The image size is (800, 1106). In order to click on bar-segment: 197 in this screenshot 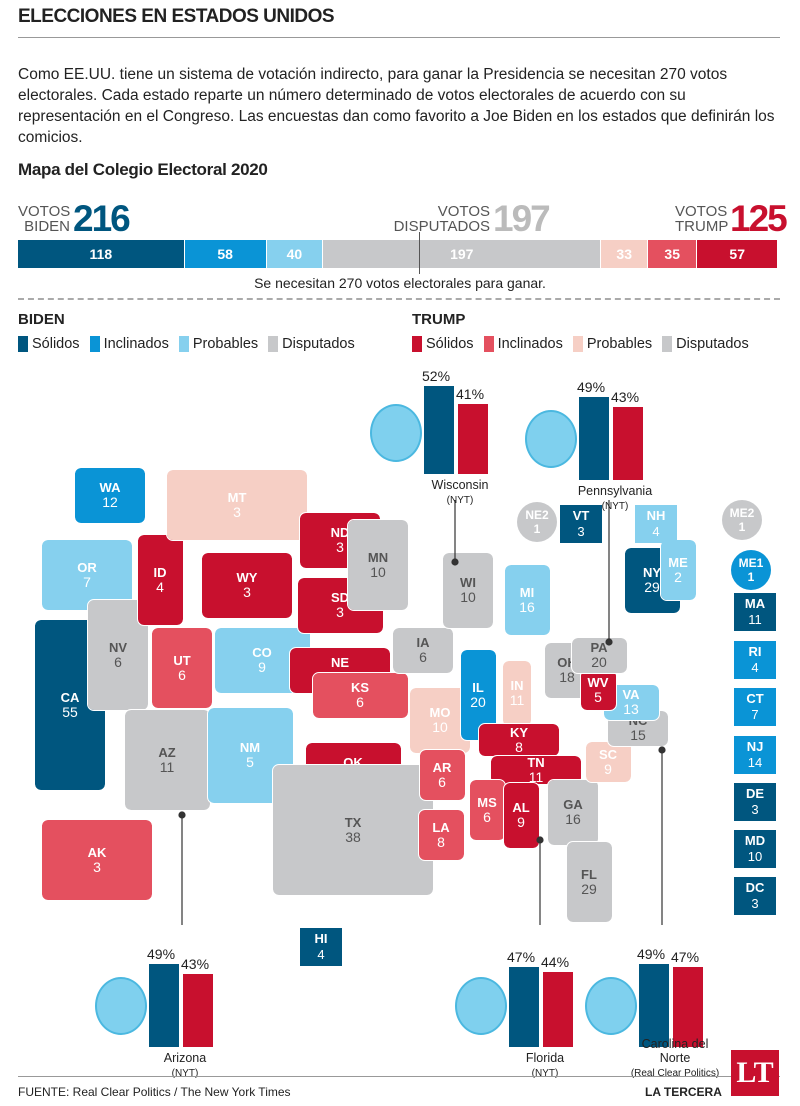, I will do `click(462, 254)`.